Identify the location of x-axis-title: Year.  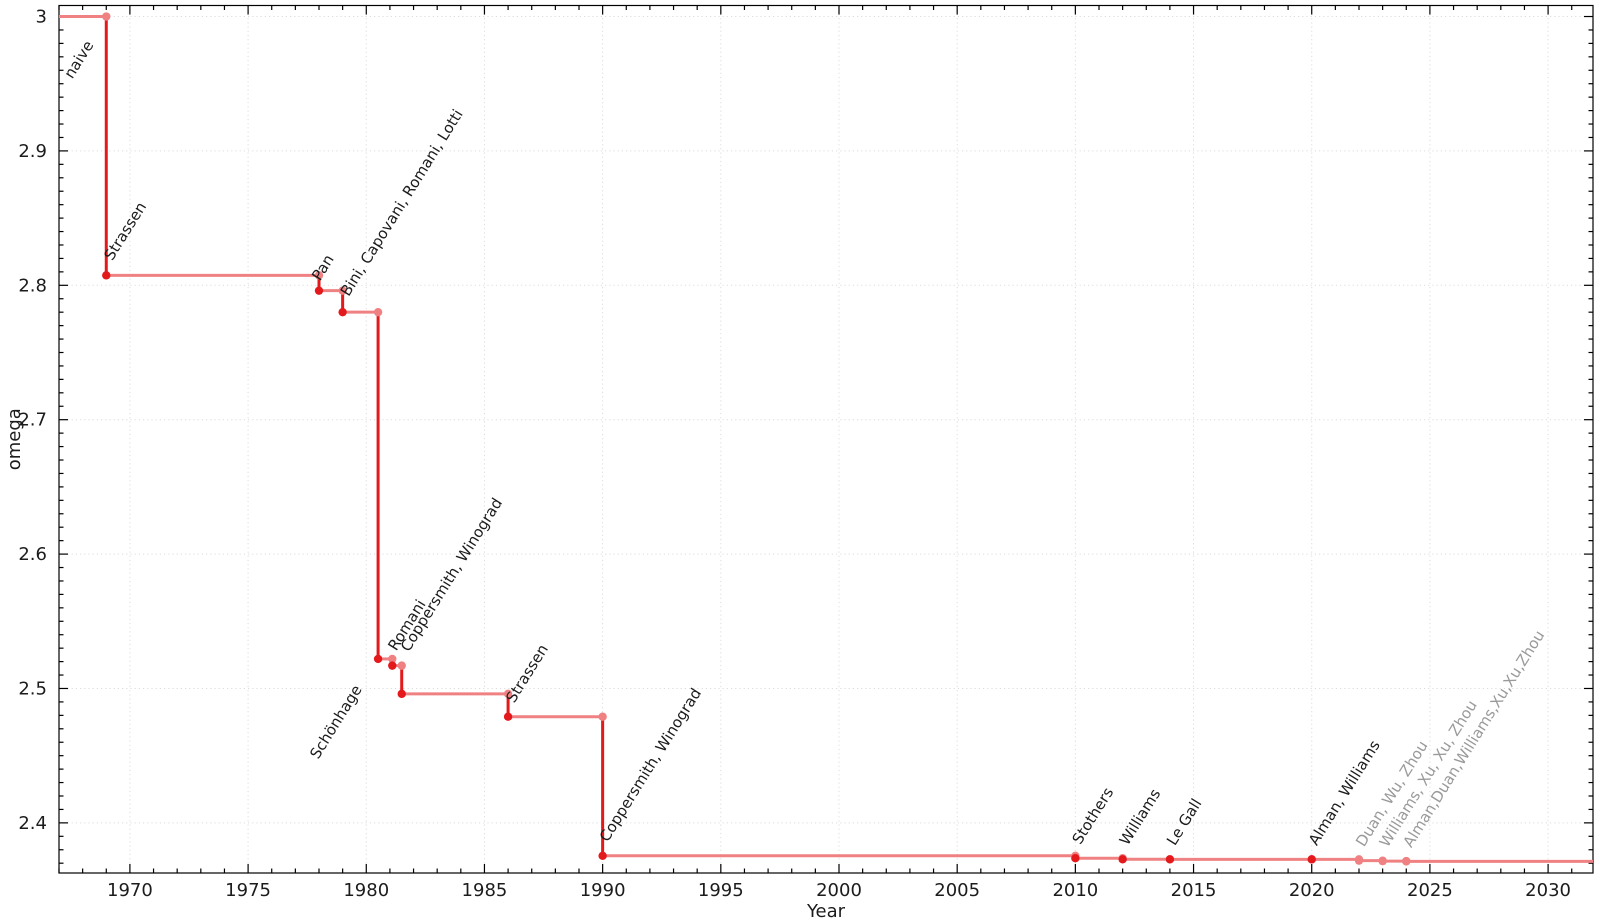
(826, 910).